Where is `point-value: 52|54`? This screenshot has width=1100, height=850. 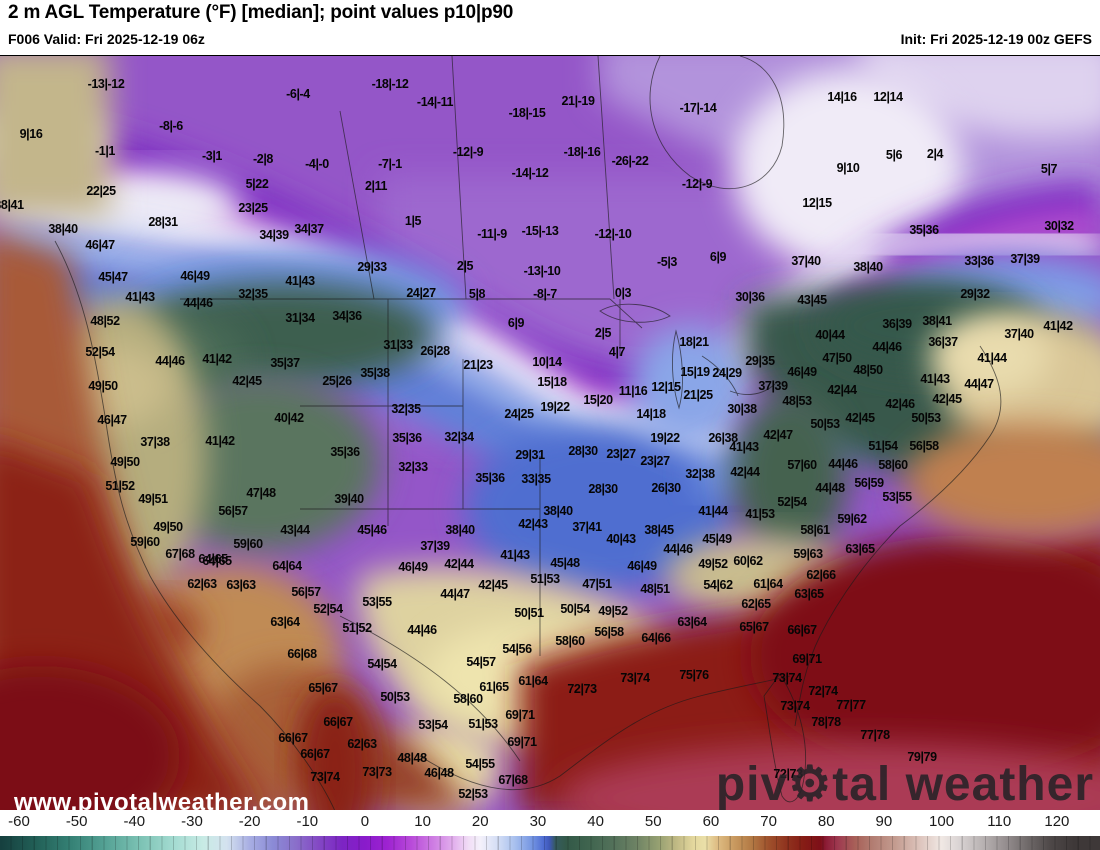 point-value: 52|54 is located at coordinates (328, 608).